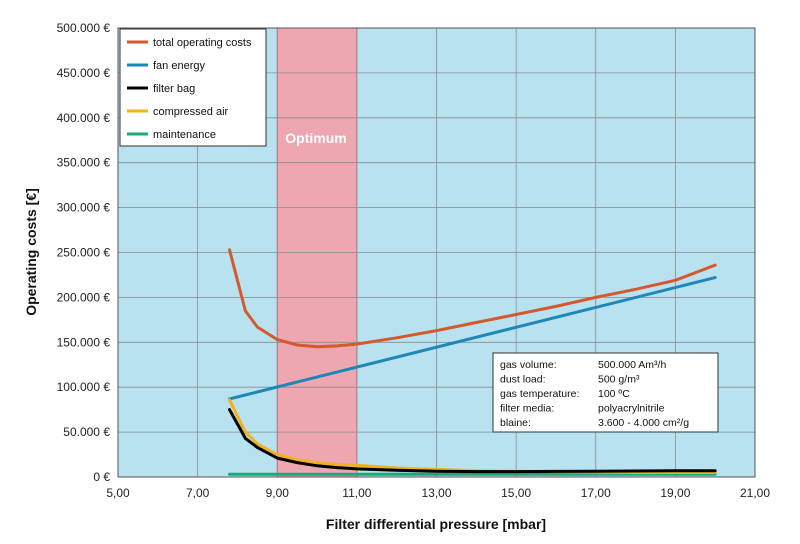 This screenshot has width=800, height=544. I want to click on info-label: filter media:, so click(527, 409).